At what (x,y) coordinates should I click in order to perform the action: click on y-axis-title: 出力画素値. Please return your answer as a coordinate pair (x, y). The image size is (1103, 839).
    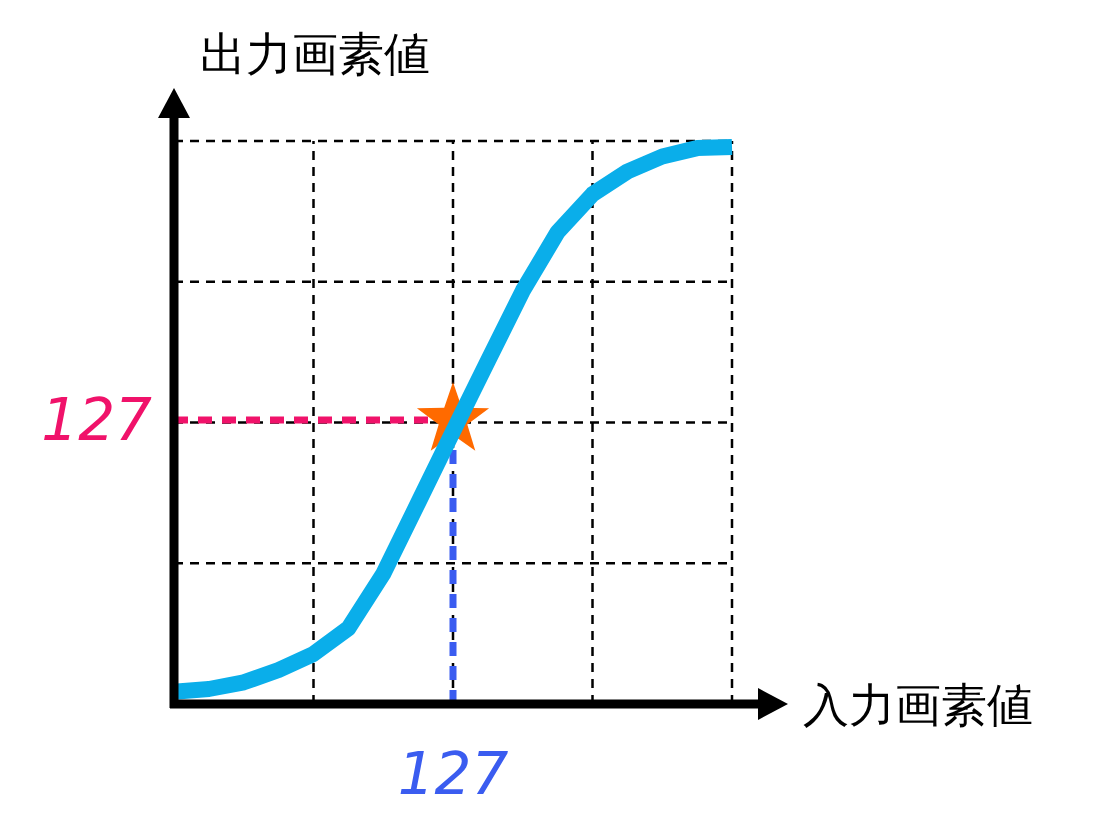
    Looking at the image, I should click on (315, 54).